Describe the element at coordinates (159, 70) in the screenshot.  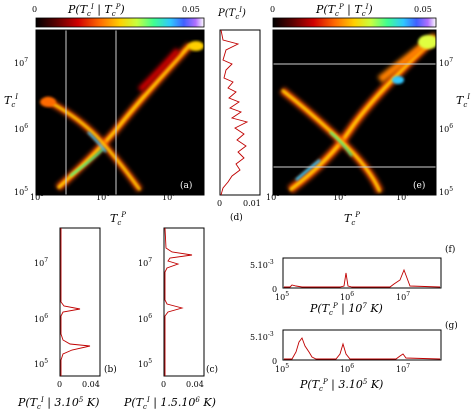
I see `panel-a-upper-ridge` at that location.